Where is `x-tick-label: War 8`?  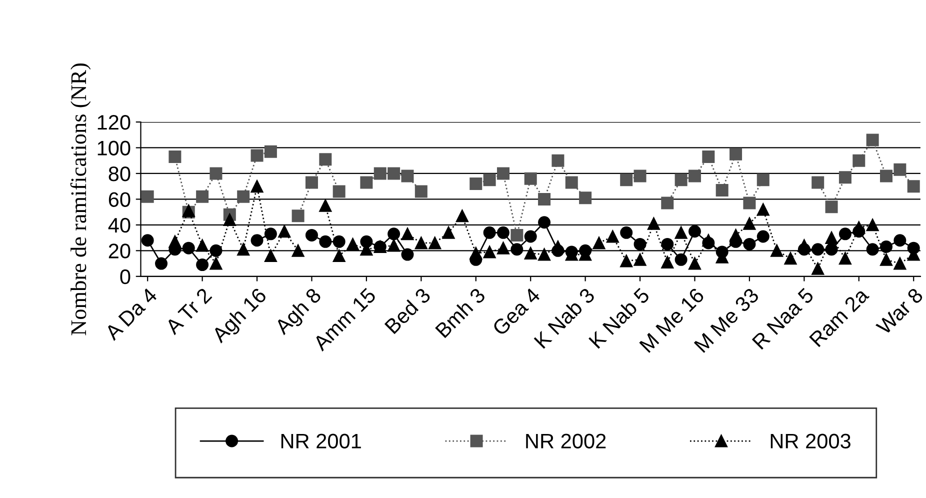 x-tick-label: War 8 is located at coordinates (899, 311).